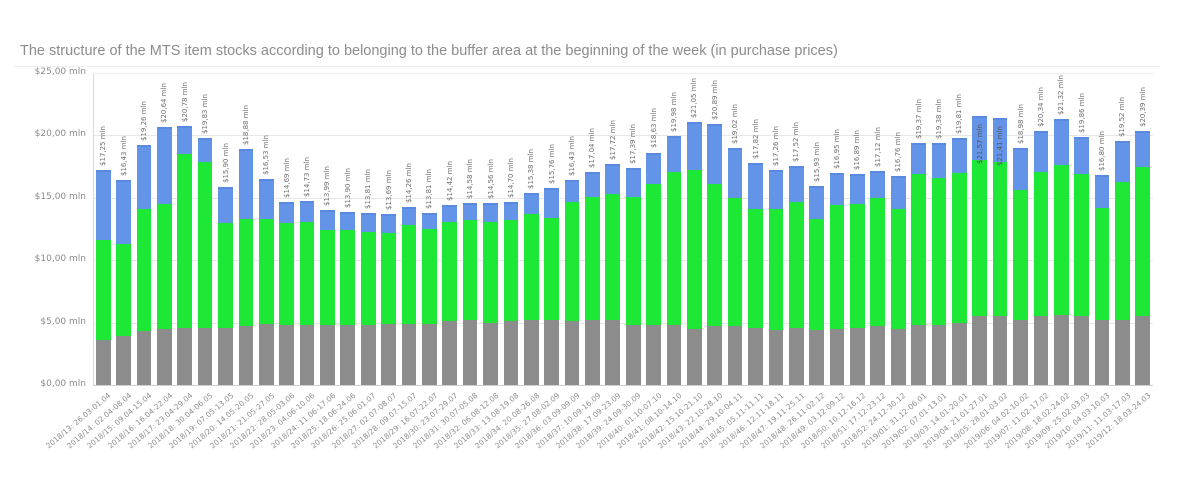 The width and height of the screenshot is (1200, 483). Describe the element at coordinates (103, 145) in the screenshot. I see `bar-value-label: $17,25 mln` at that location.